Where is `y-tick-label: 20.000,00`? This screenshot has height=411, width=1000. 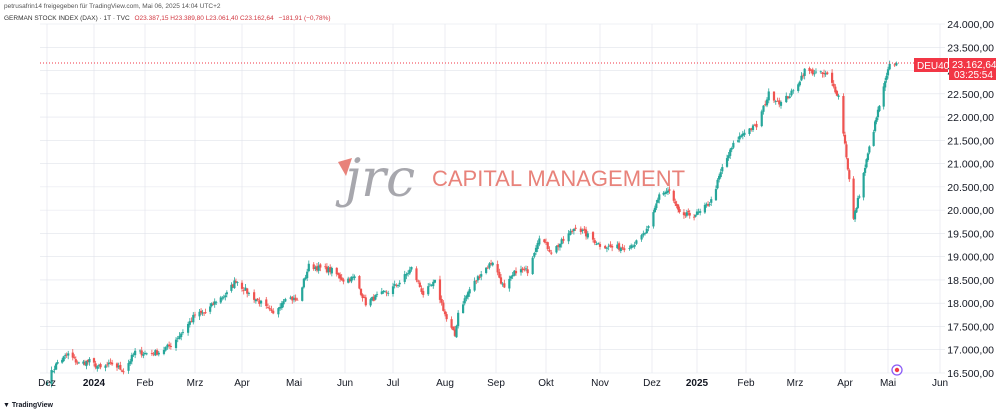 y-tick-label: 20.000,00 is located at coordinates (970, 211).